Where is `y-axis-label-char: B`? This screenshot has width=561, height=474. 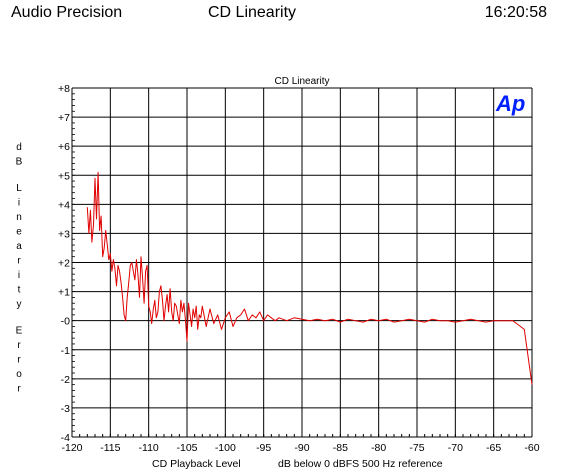
y-axis-label-char: B is located at coordinates (19, 162).